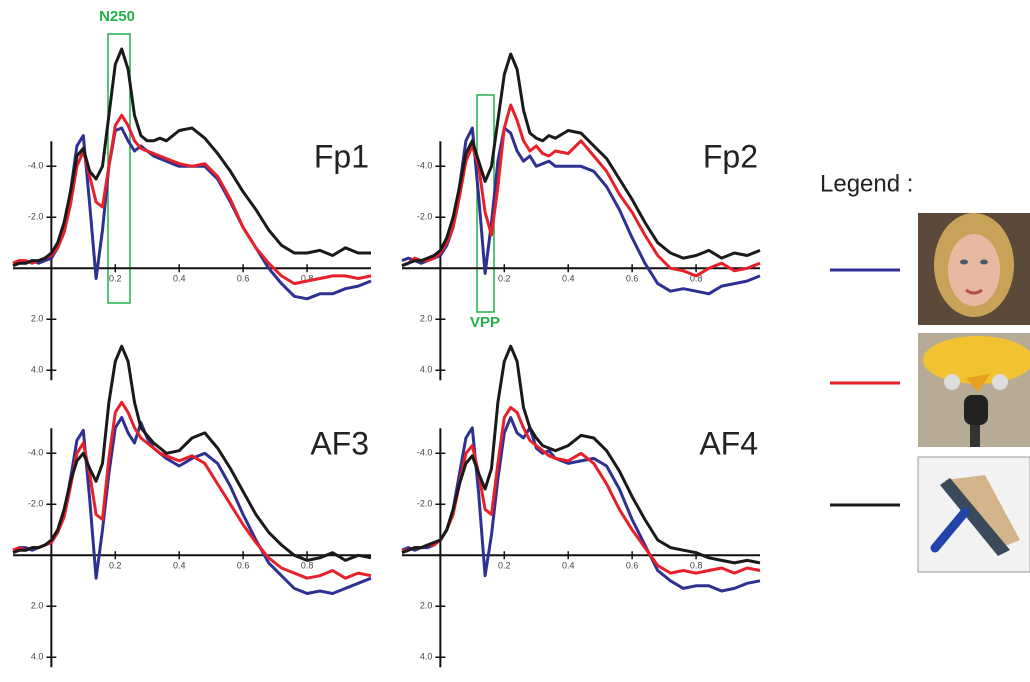  I want to click on legend-image-squeegee, so click(973, 514).